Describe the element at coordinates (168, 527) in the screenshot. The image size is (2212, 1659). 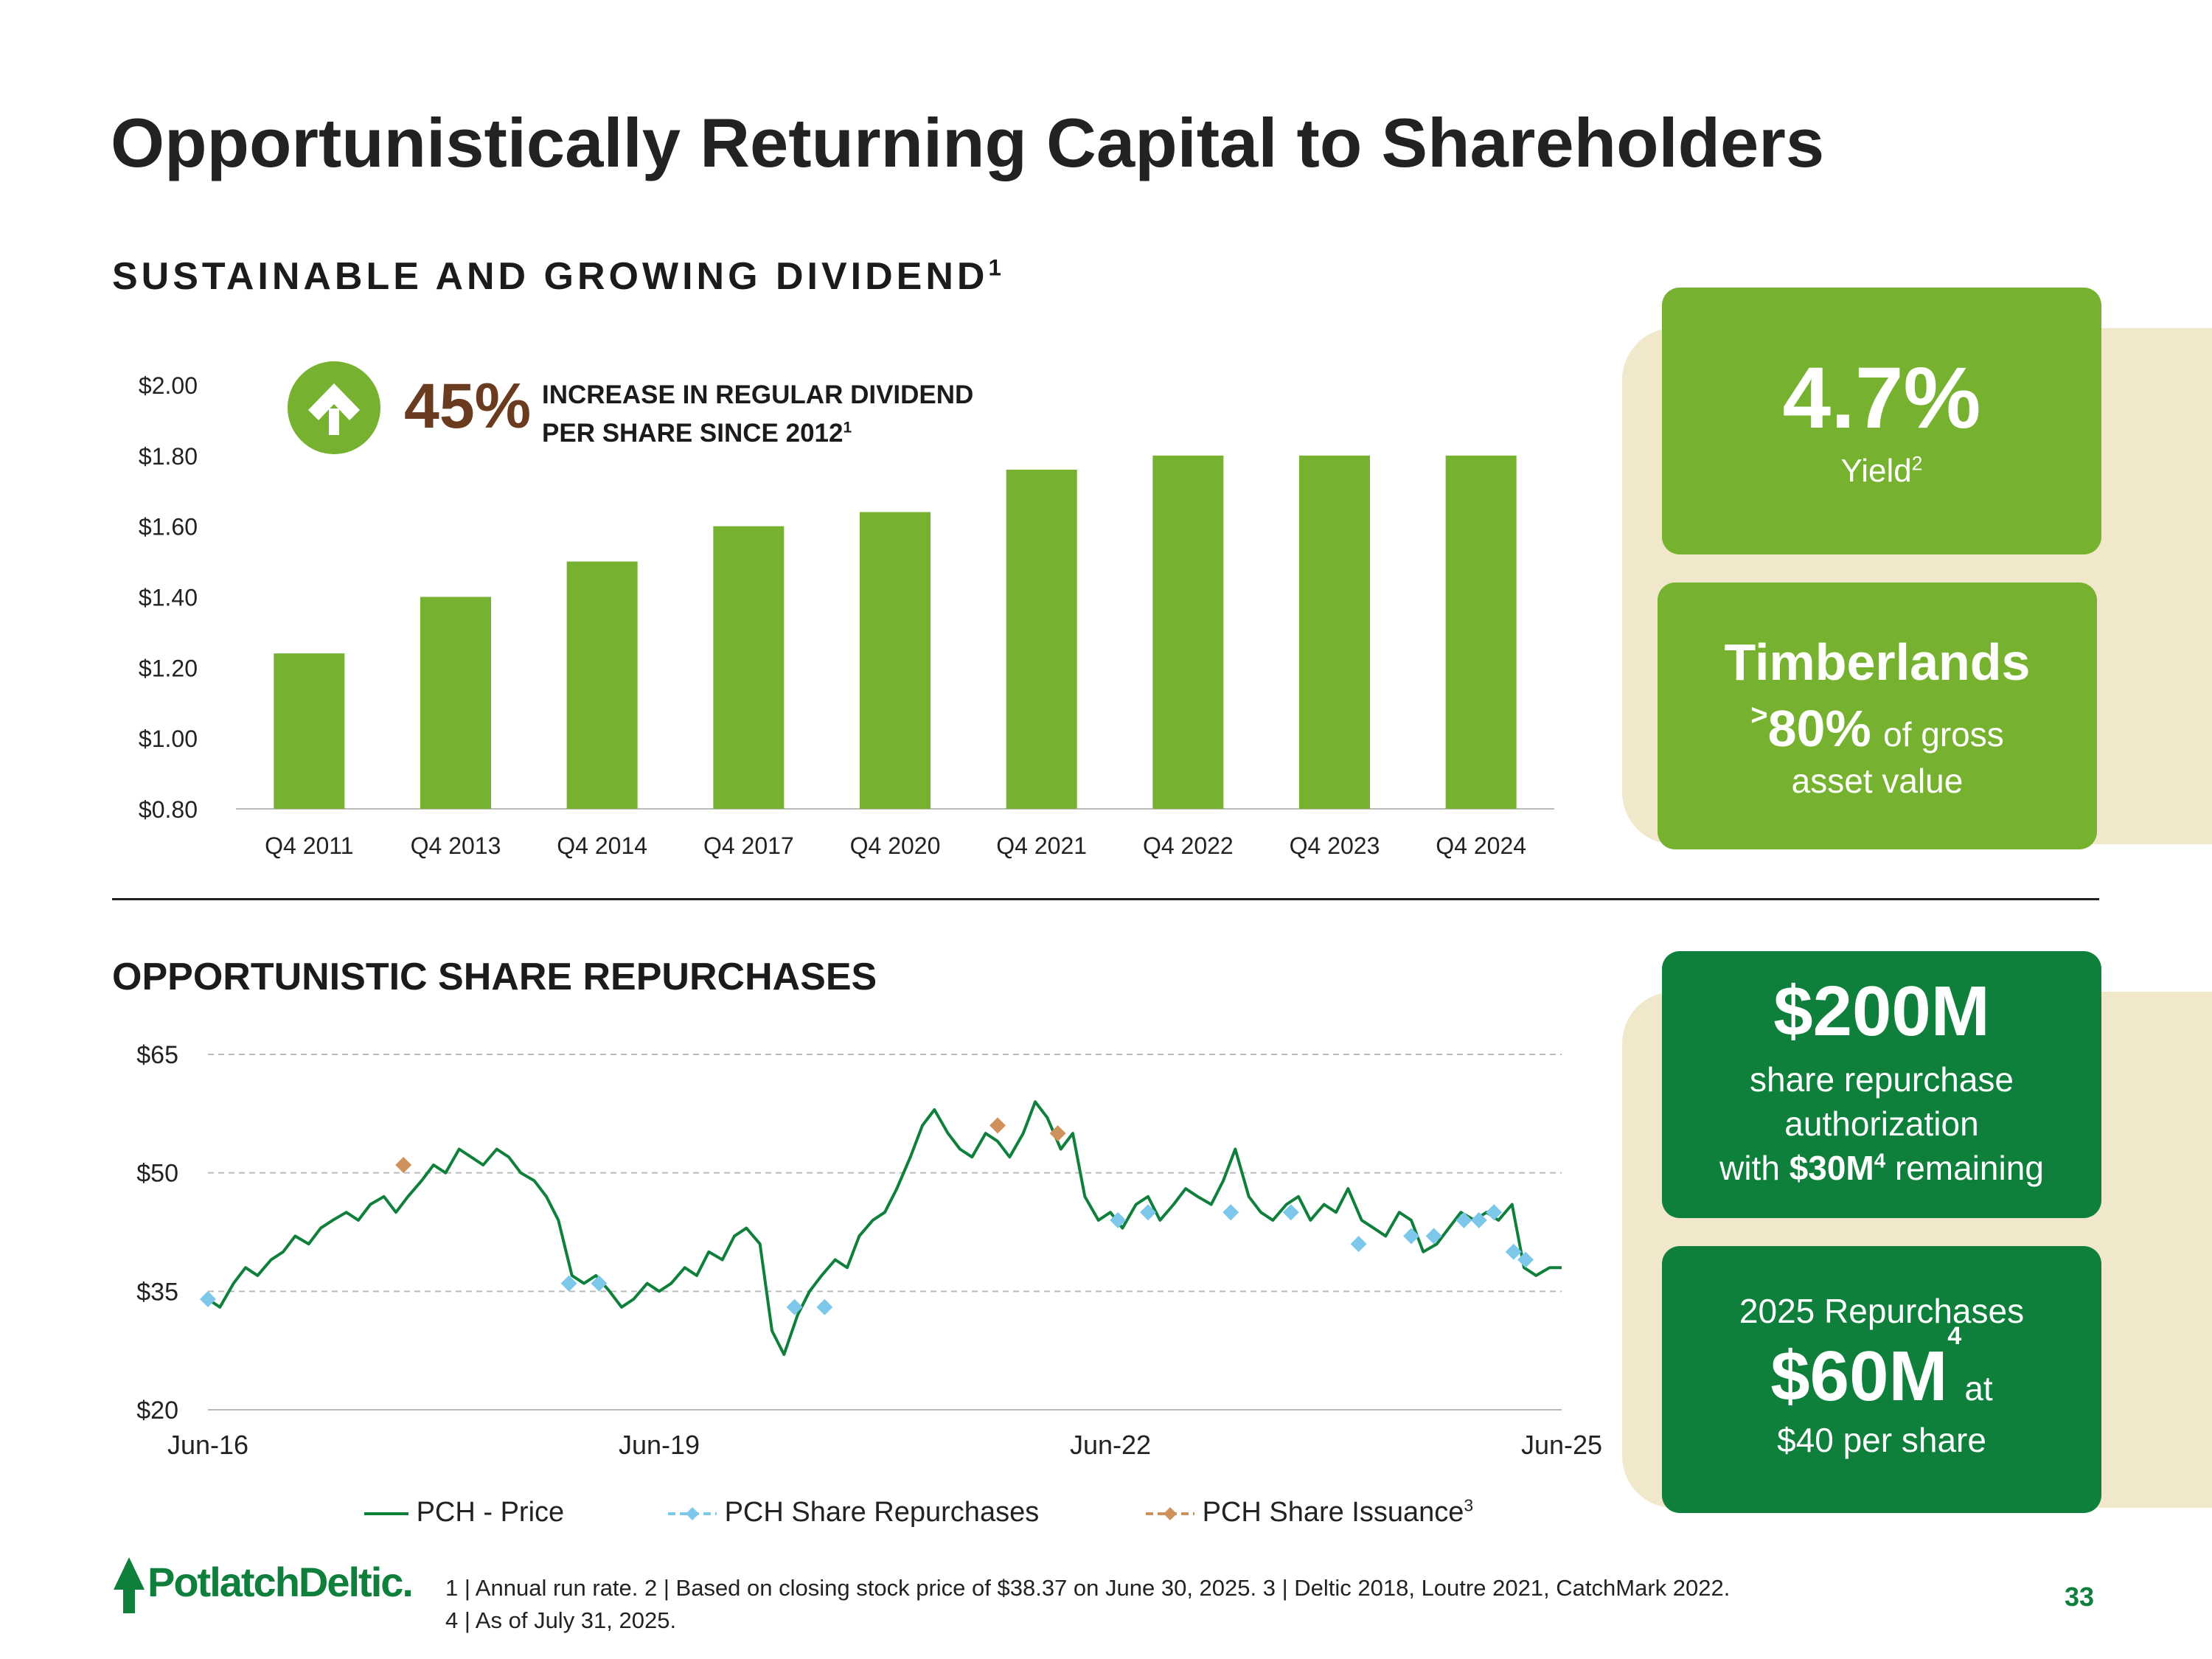
I see `y-tick-label: $1.60` at that location.